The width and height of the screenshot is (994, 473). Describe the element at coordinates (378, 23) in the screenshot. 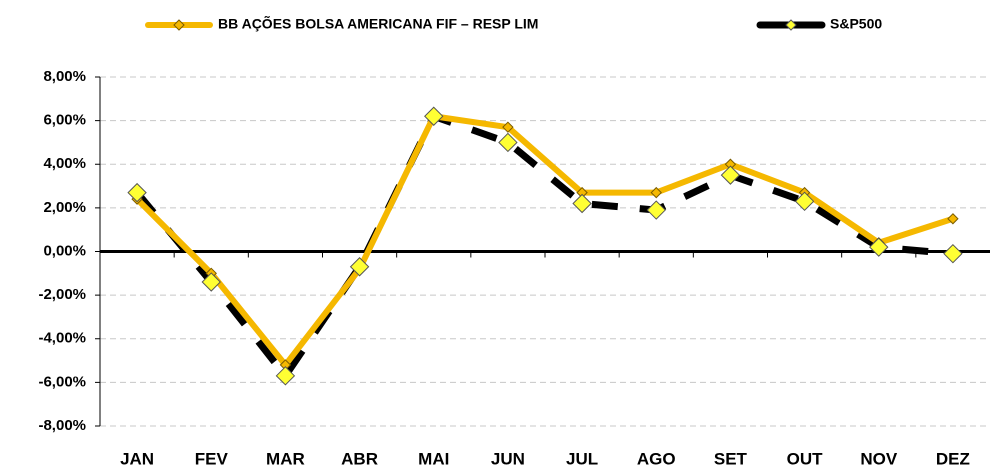

I see `legend-label: BB AÇÕES BOLSA AMERICANA FIF – RESP LIM` at that location.